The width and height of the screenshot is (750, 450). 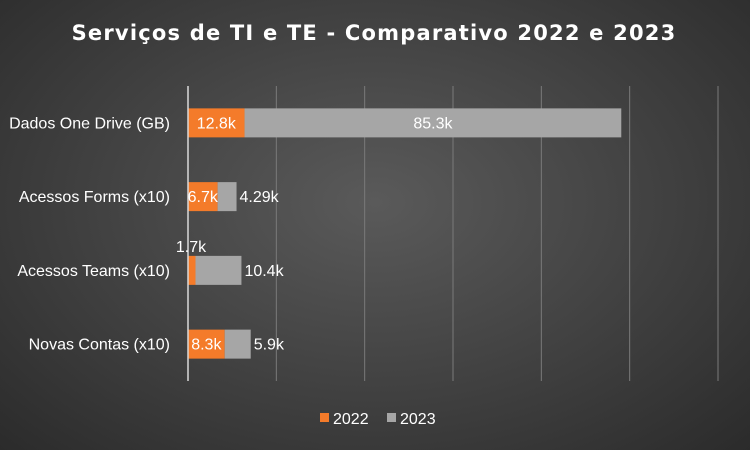 What do you see at coordinates (260, 197) in the screenshot?
I see `data-label-2023-1: 4.29k` at bounding box center [260, 197].